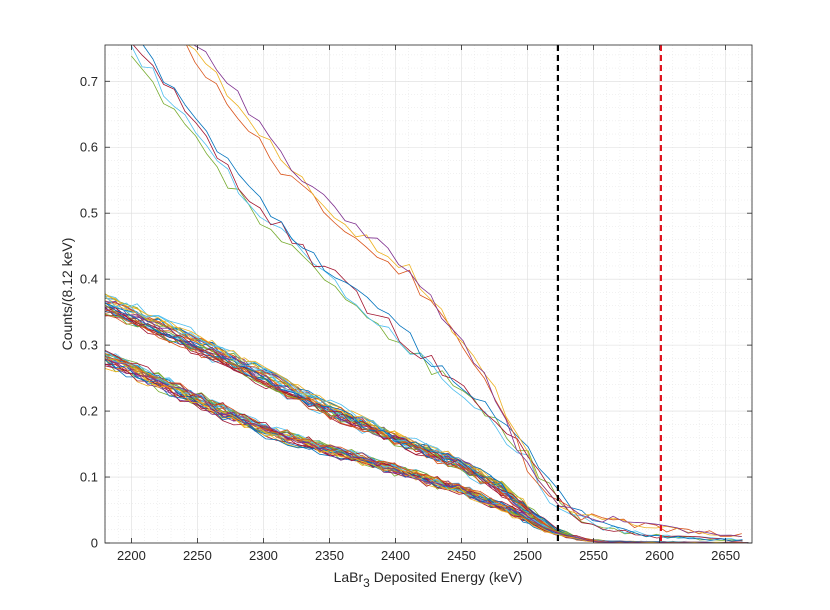 Image resolution: width=830 pixels, height=610 pixels. Describe the element at coordinates (89, 147) in the screenshot. I see `y-tick-label: 0.6` at that location.